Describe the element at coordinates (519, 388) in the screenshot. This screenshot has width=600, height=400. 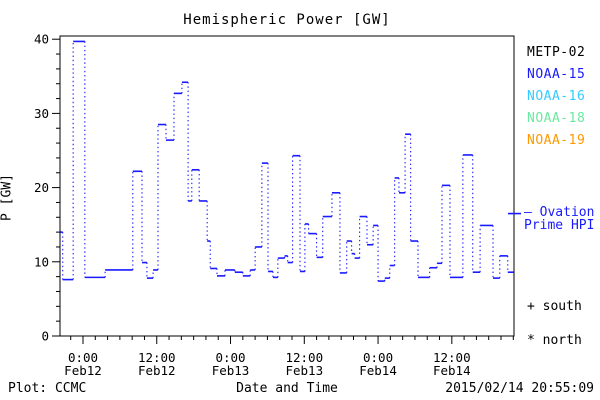
I see `plot-timestamp: 2015/02/14 20:55:09` at that location.